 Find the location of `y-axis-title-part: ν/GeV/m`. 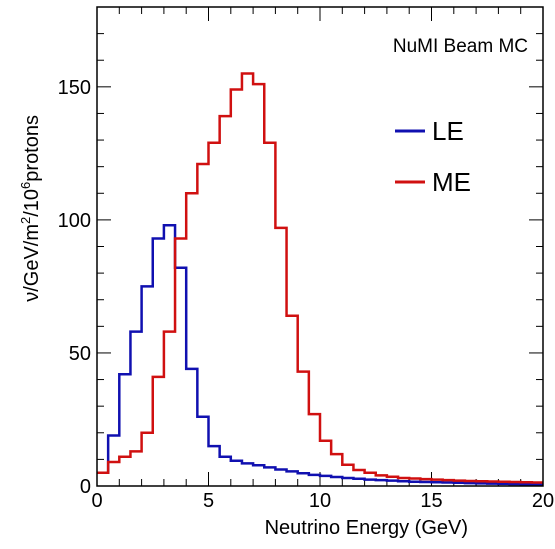

y-axis-title-part: ν/GeV/m is located at coordinates (32, 263).